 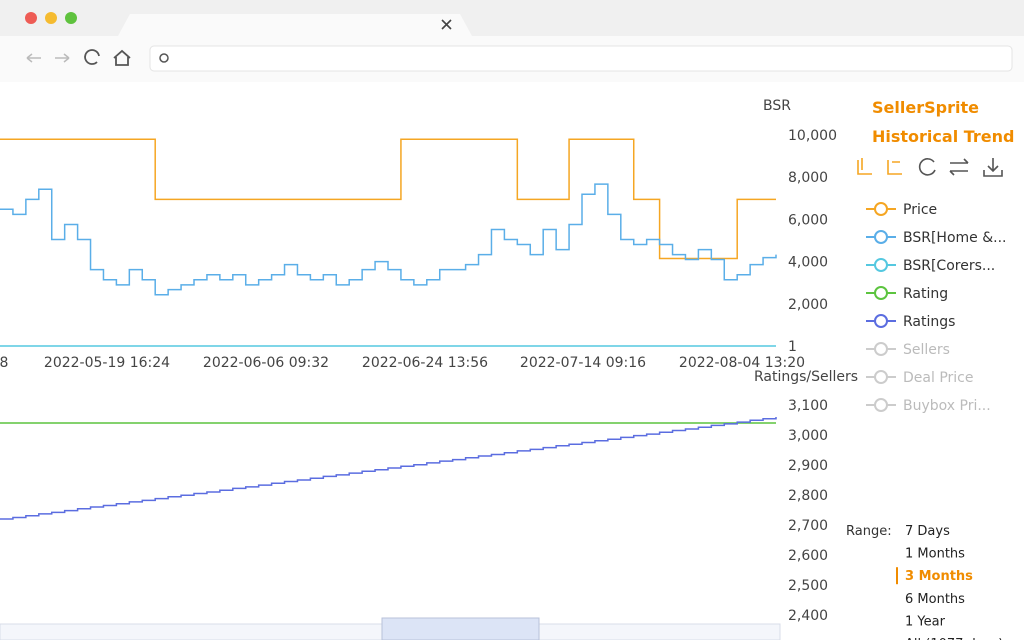 I want to click on legend-label: Ratings, so click(x=929, y=322).